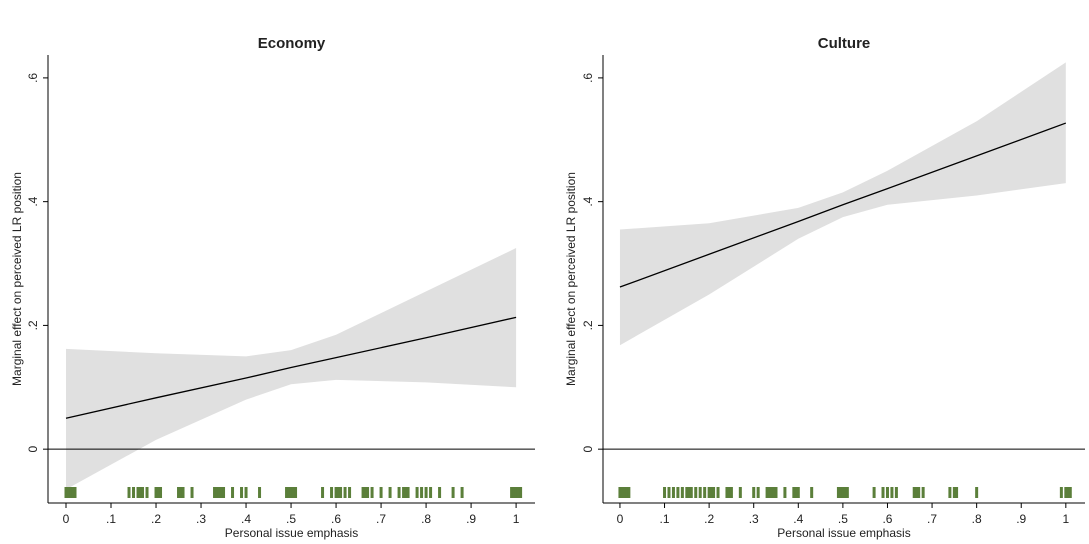 The height and width of the screenshot is (544, 1089). Describe the element at coordinates (516, 519) in the screenshot. I see `x-tick-label: 1` at that location.